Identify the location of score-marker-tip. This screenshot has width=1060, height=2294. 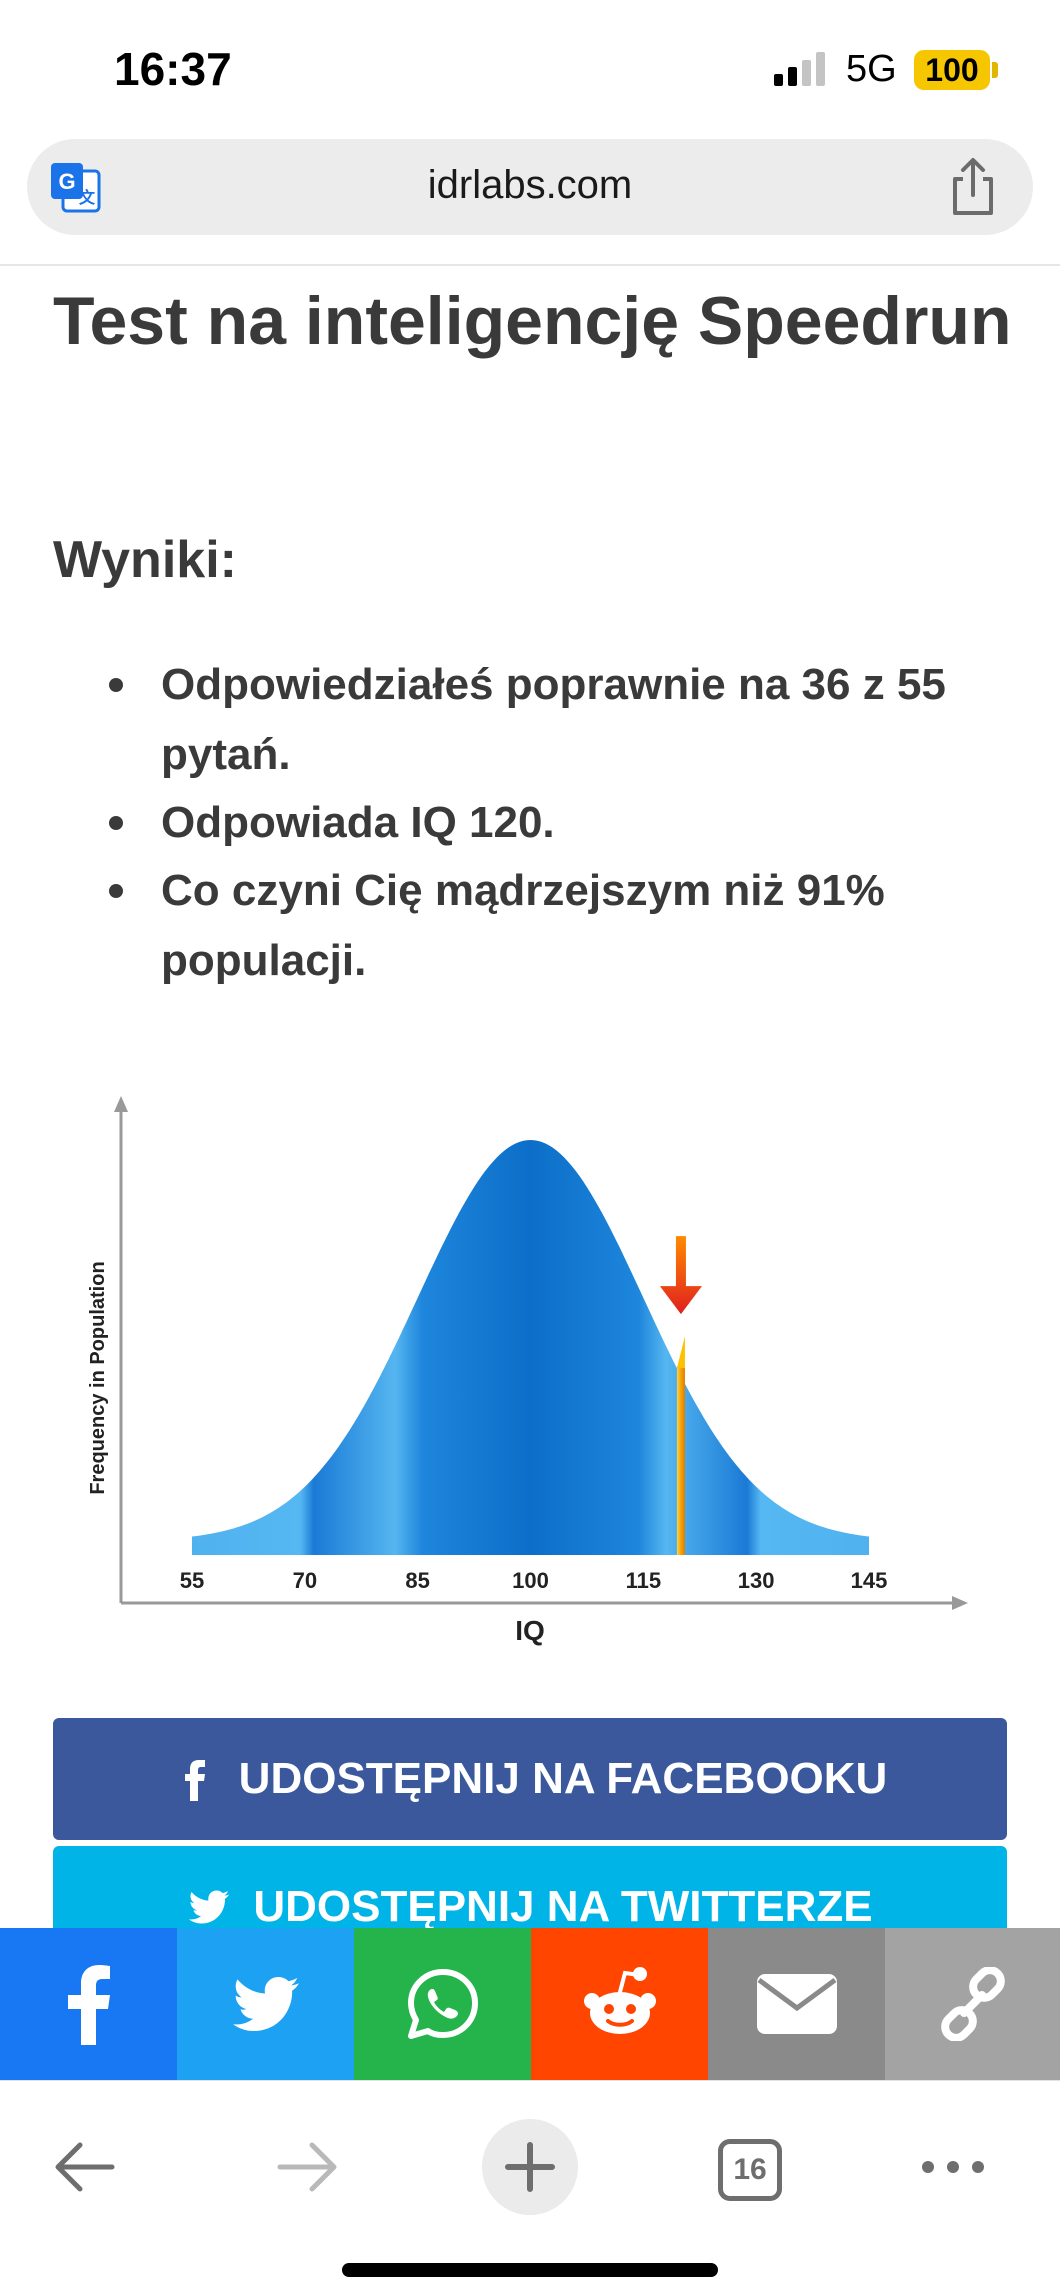
(680, 1352).